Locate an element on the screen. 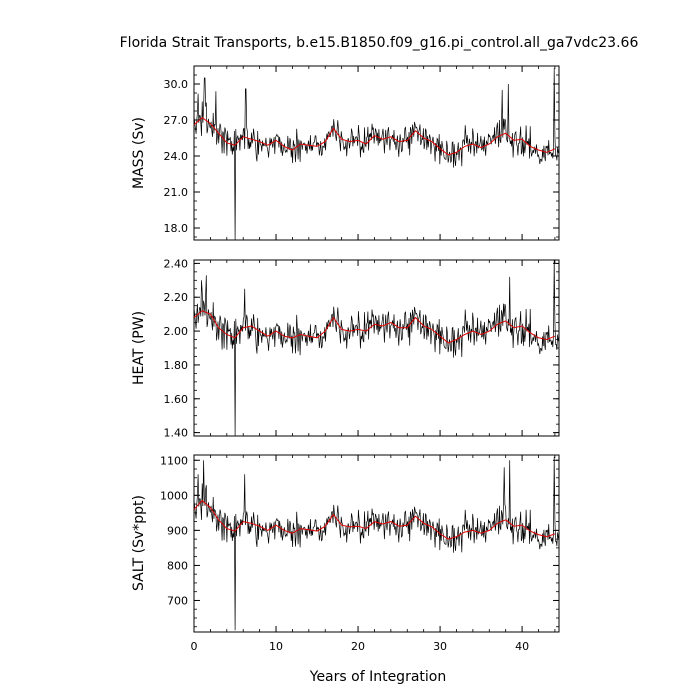 The width and height of the screenshot is (700, 700). salt-raw-line is located at coordinates (376, 543).